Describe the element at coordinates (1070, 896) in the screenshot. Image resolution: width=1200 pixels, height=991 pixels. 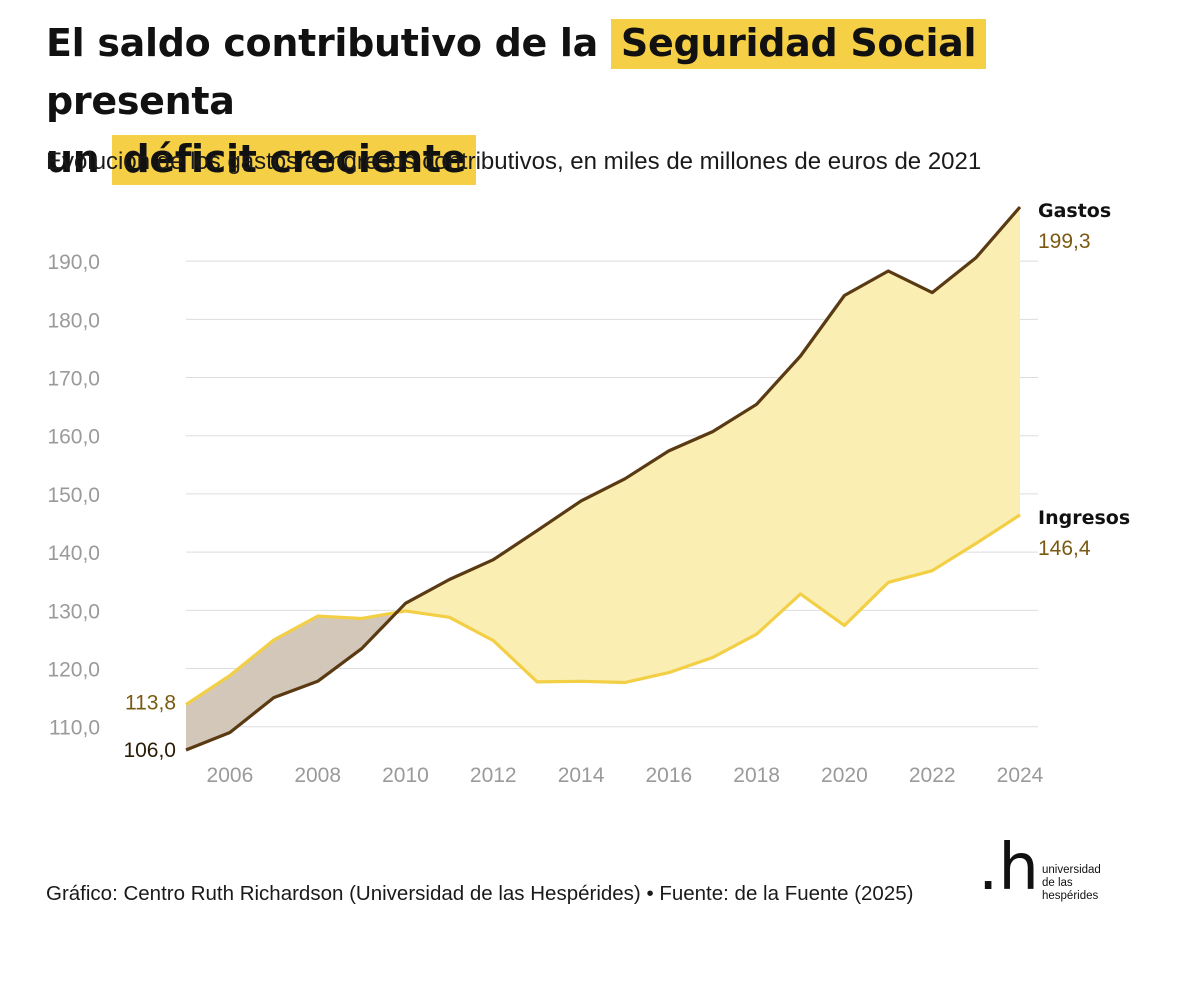
I see `logo-text-line-3: hespérides` at that location.